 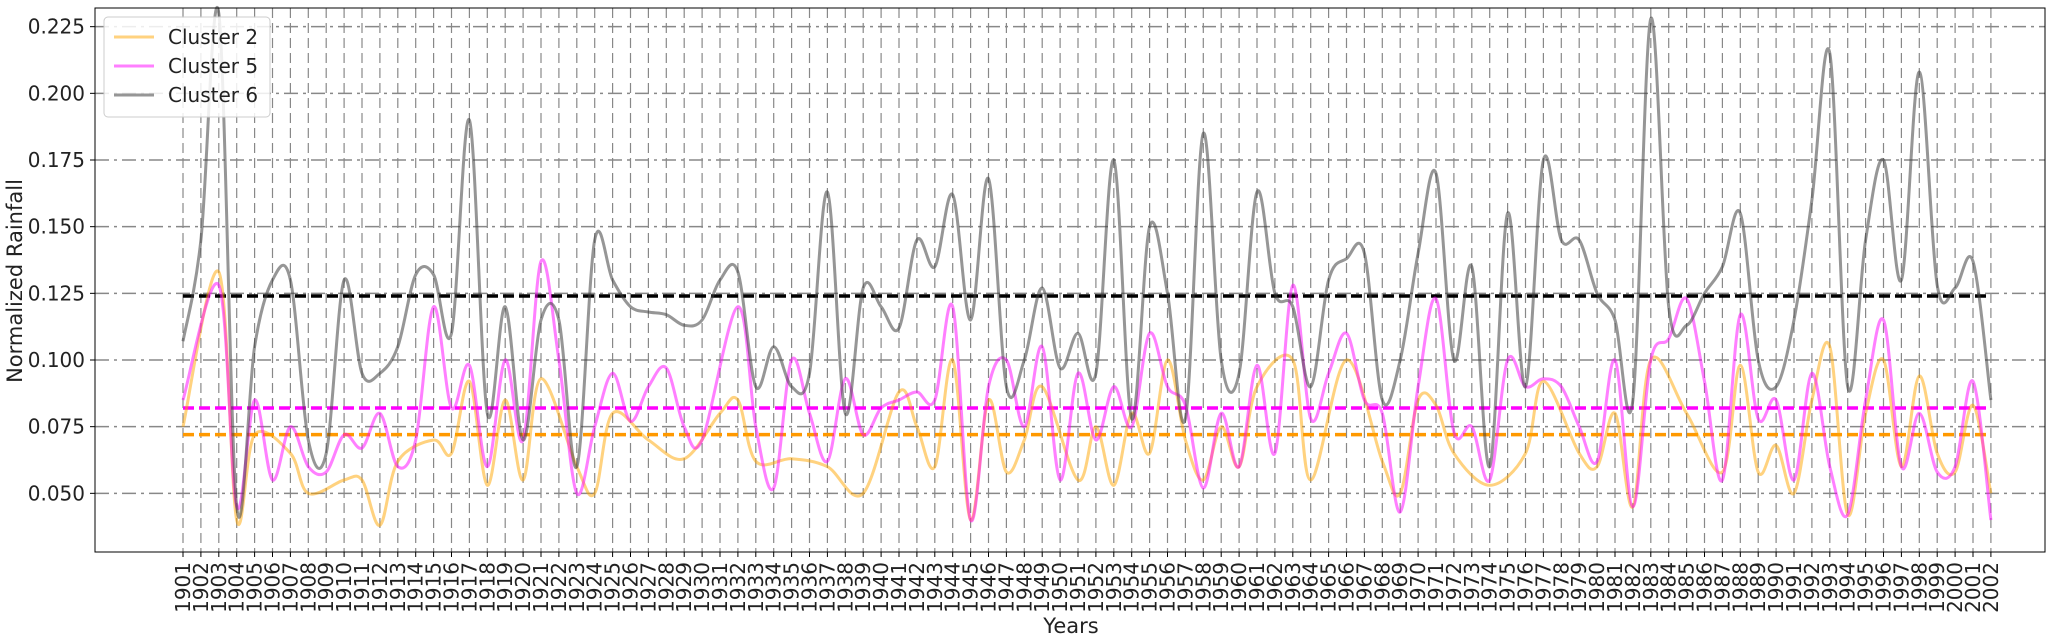 I want to click on x-tick-label: 1969, so click(x=1400, y=587).